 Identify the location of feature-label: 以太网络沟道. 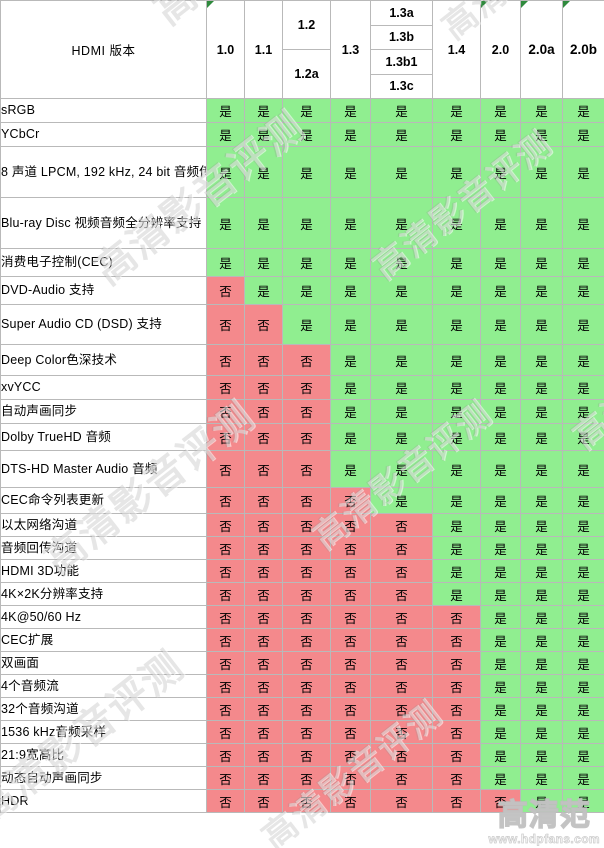
(103, 525).